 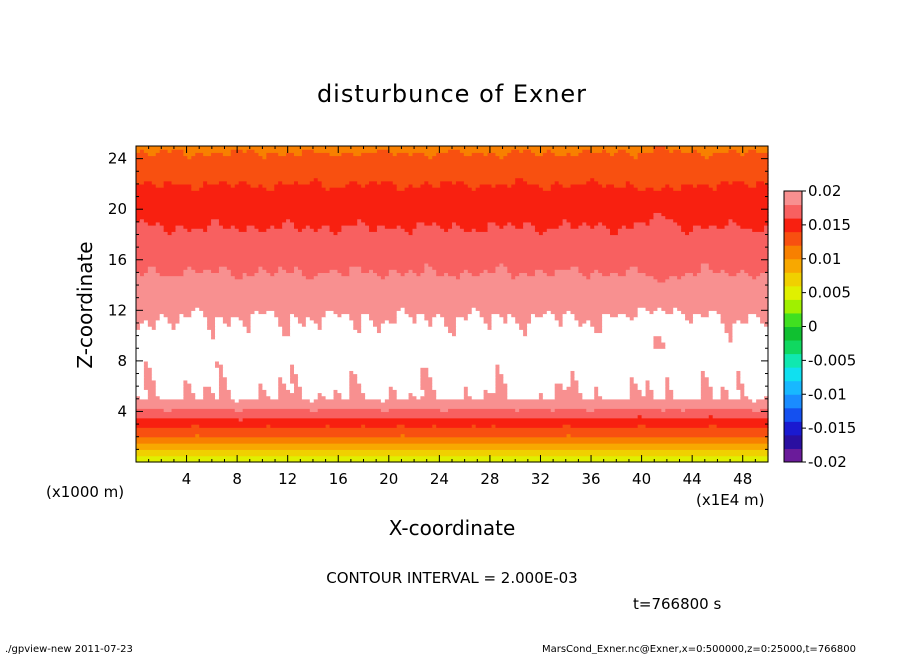 I want to click on x-tick-label: 40, so click(x=641, y=479).